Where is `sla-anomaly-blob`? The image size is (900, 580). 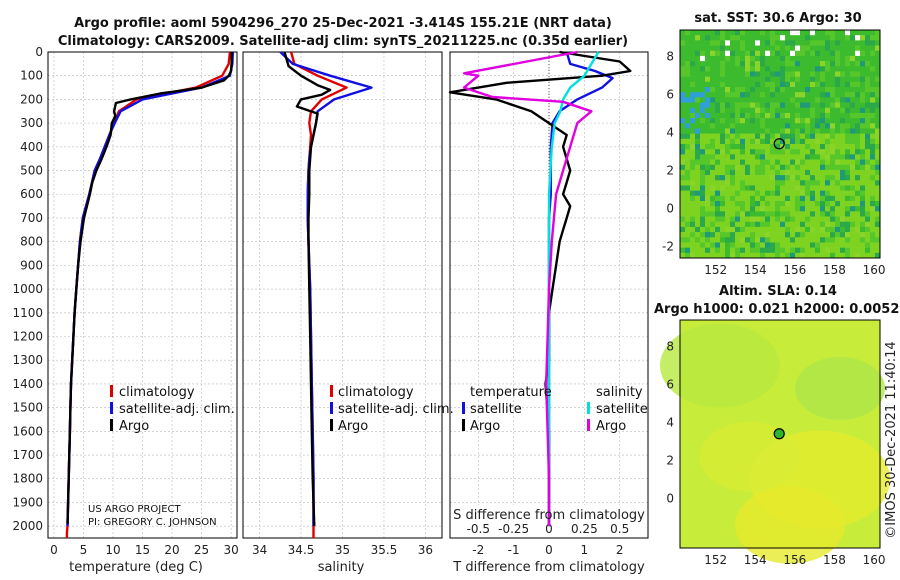 sla-anomaly-blob is located at coordinates (840, 388).